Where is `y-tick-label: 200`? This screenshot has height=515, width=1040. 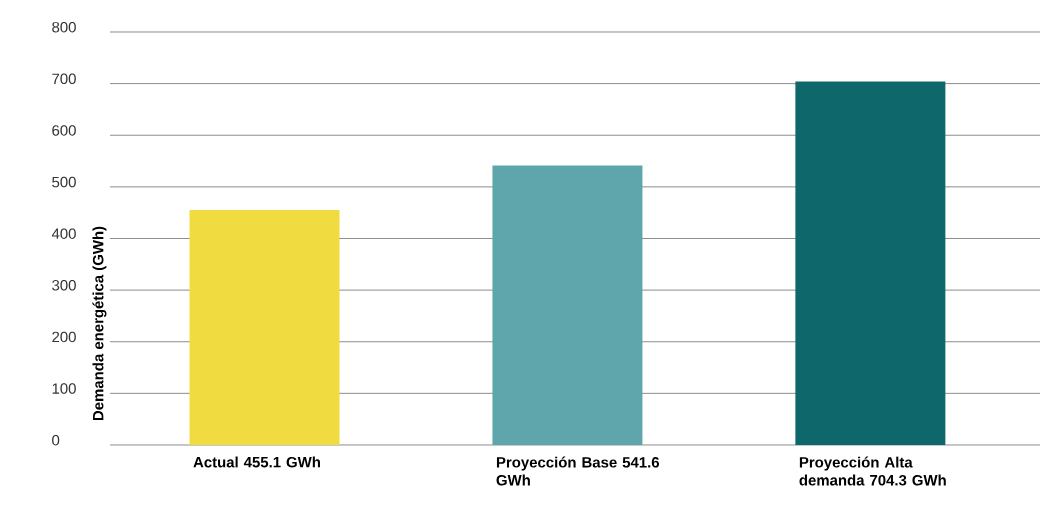
y-tick-label: 200 is located at coordinates (64, 337).